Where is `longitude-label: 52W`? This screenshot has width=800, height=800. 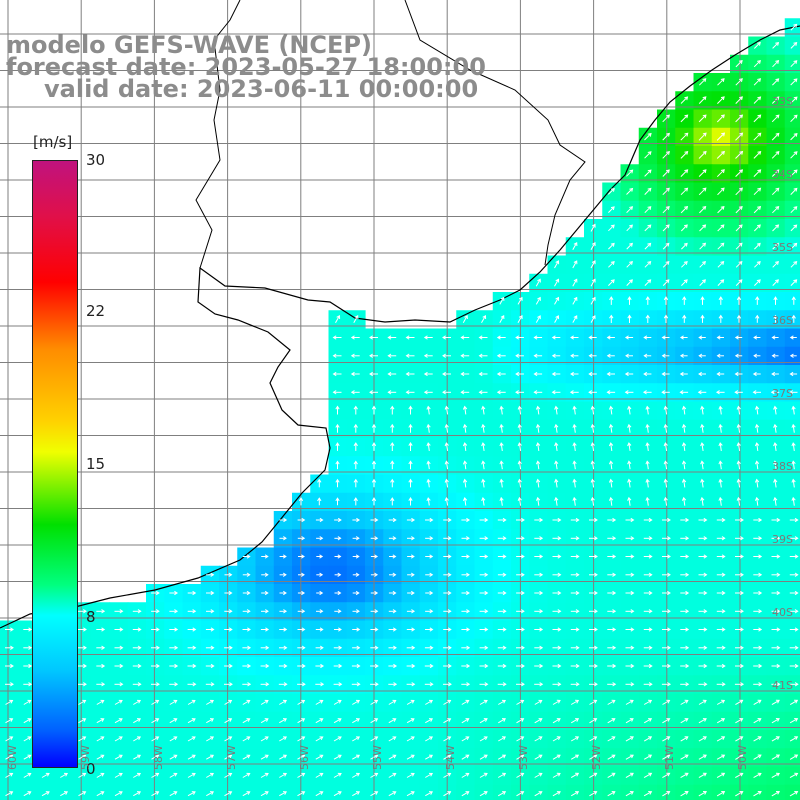 longitude-label: 52W is located at coordinates (596, 757).